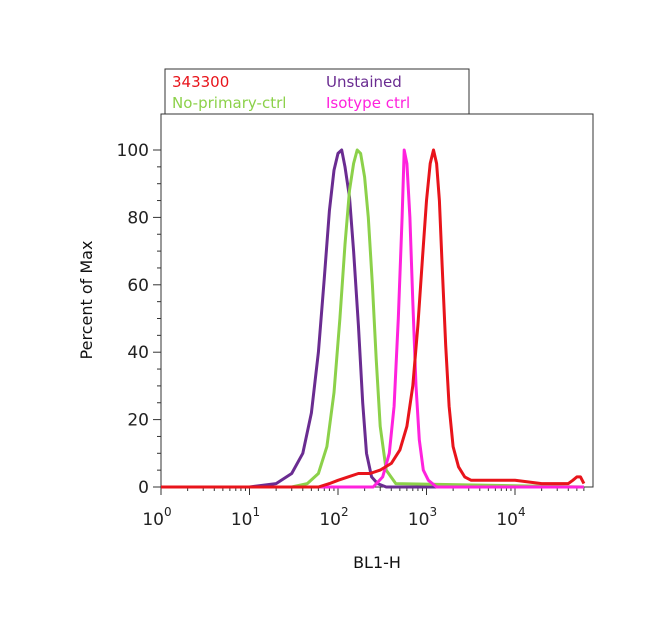  I want to click on x-tick-label: 10¹, so click(245, 517).